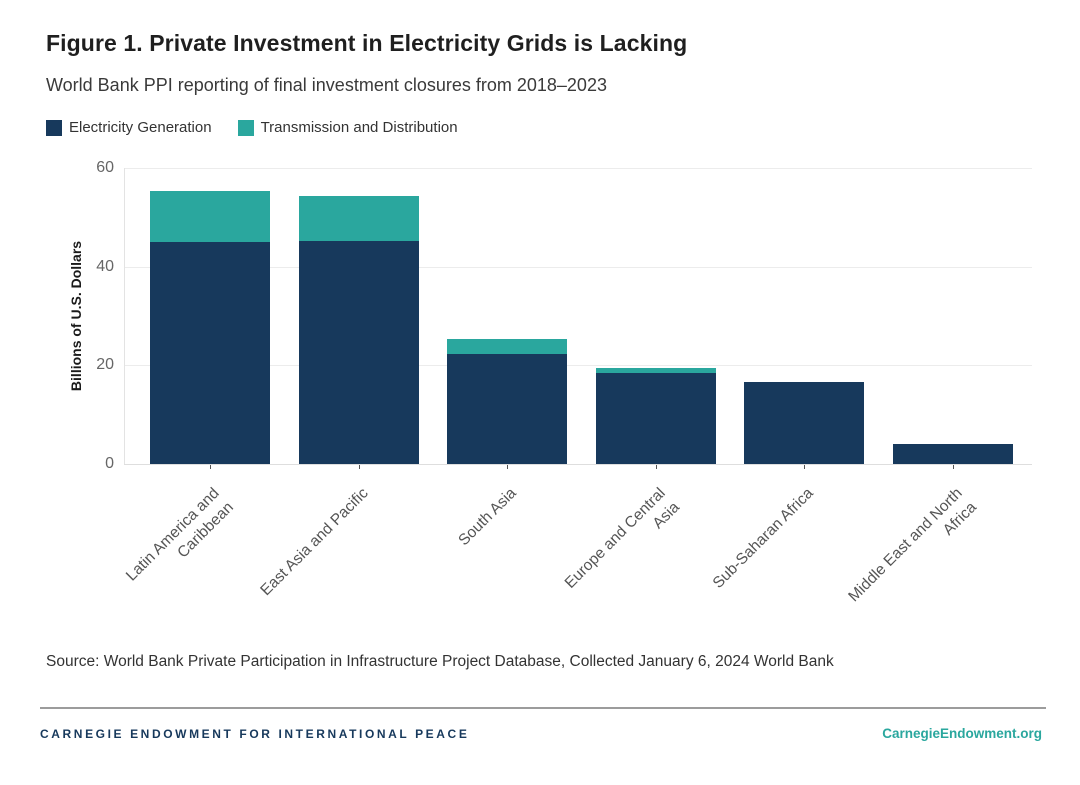 This screenshot has width=1080, height=785. I want to click on bar-segment-transmission-and-distribution-south-asia, so click(507, 346).